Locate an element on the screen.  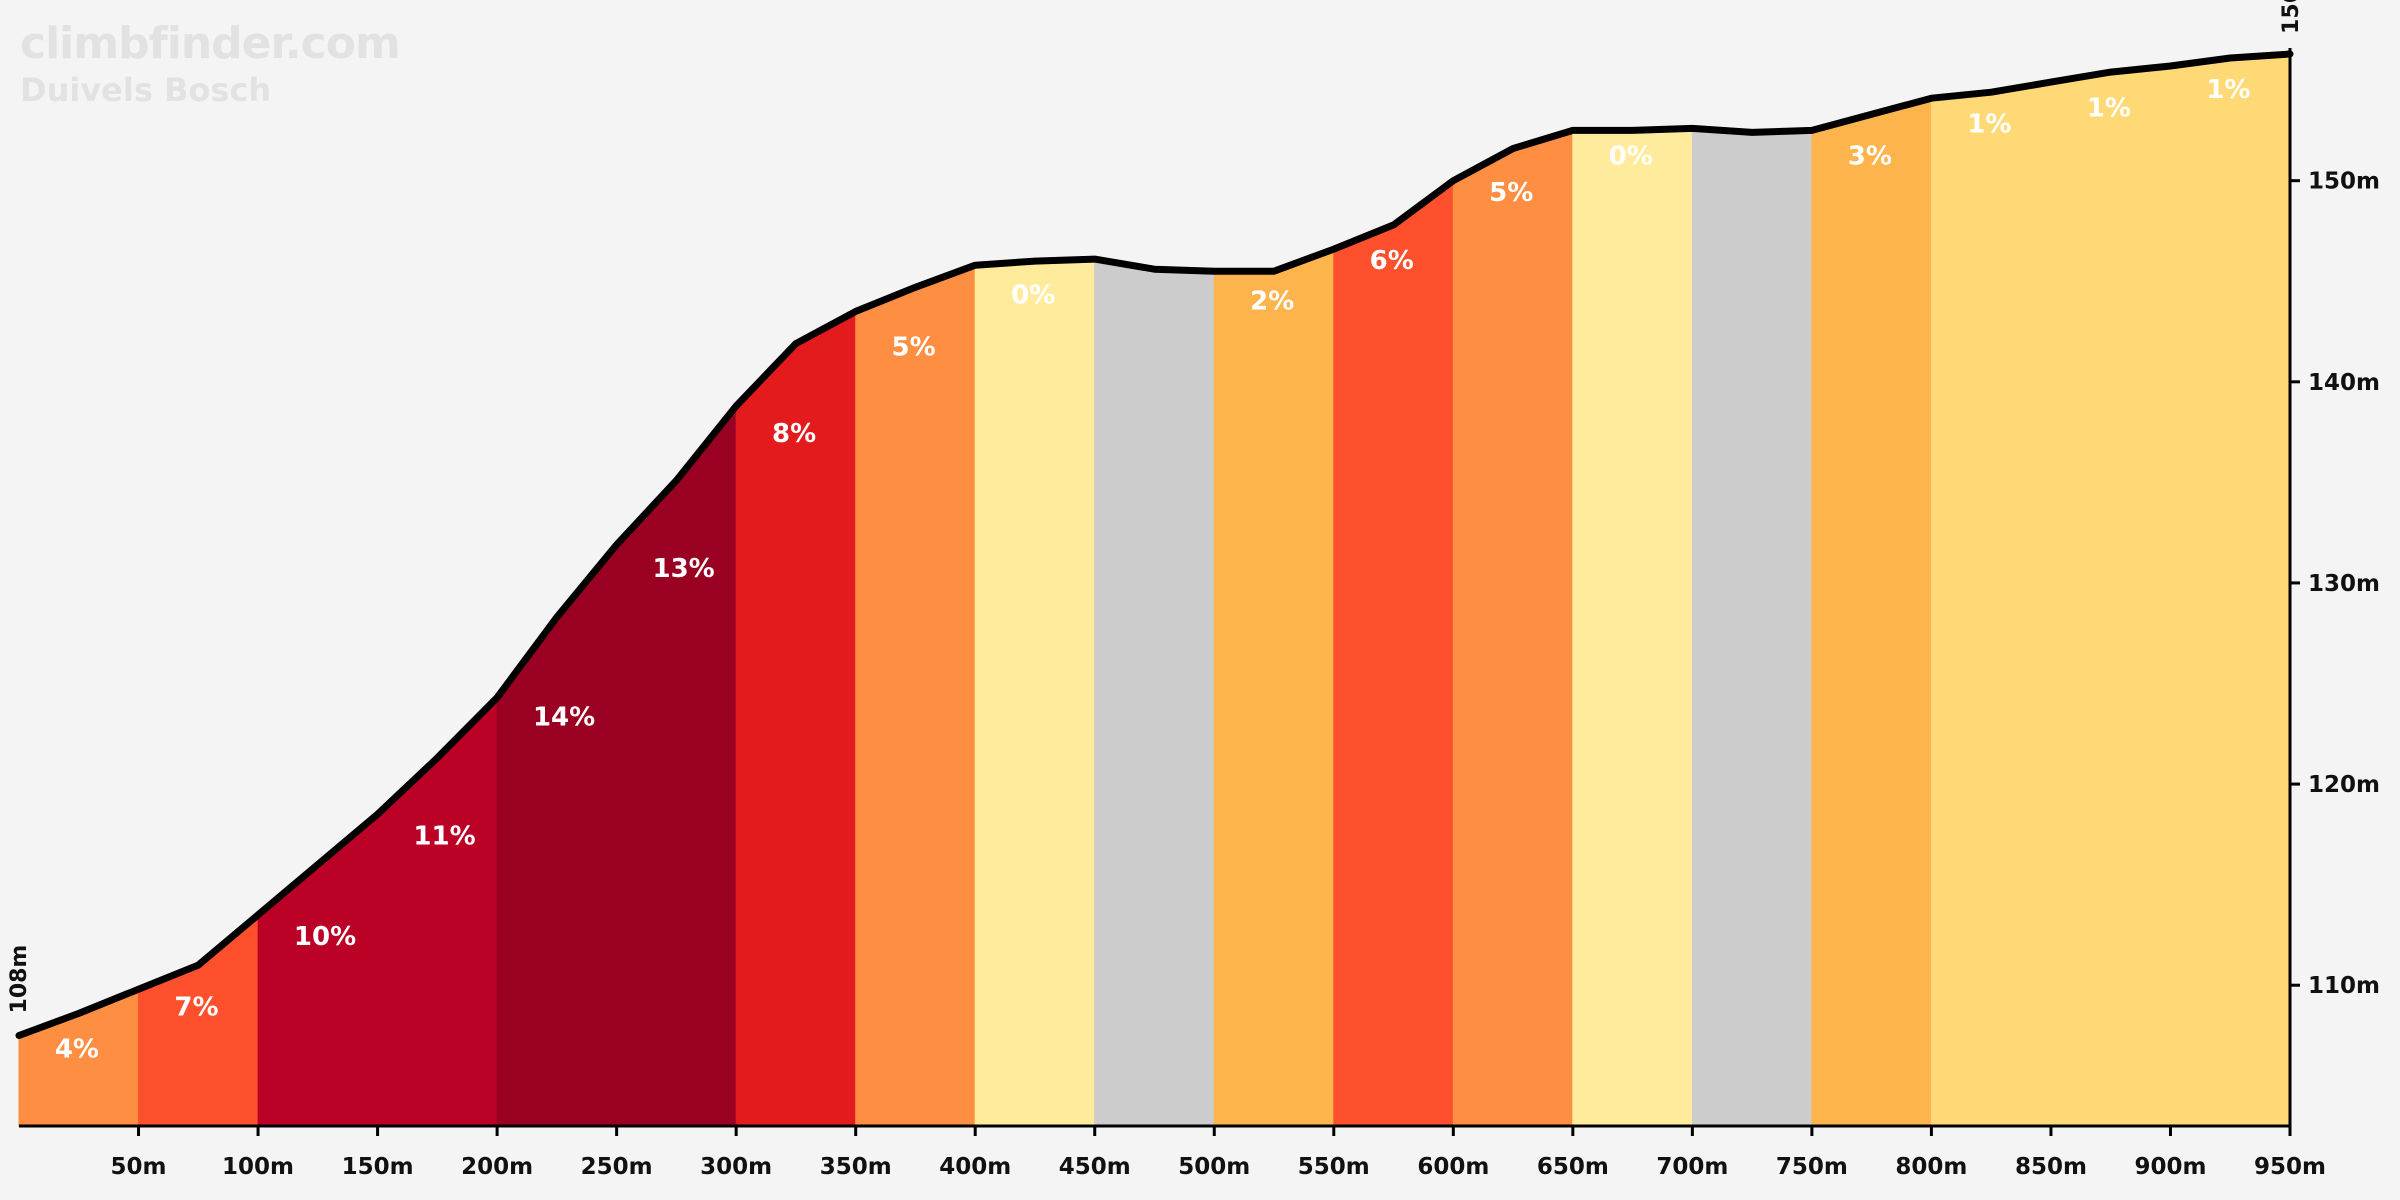
grade-label: 10% is located at coordinates (325, 937).